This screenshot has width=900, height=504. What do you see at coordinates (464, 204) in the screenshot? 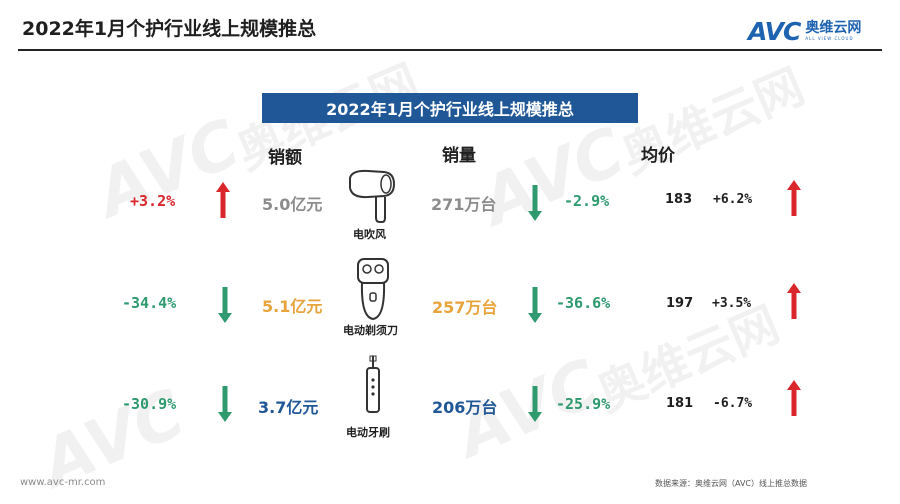
I see `volume-value: 271万台` at bounding box center [464, 204].